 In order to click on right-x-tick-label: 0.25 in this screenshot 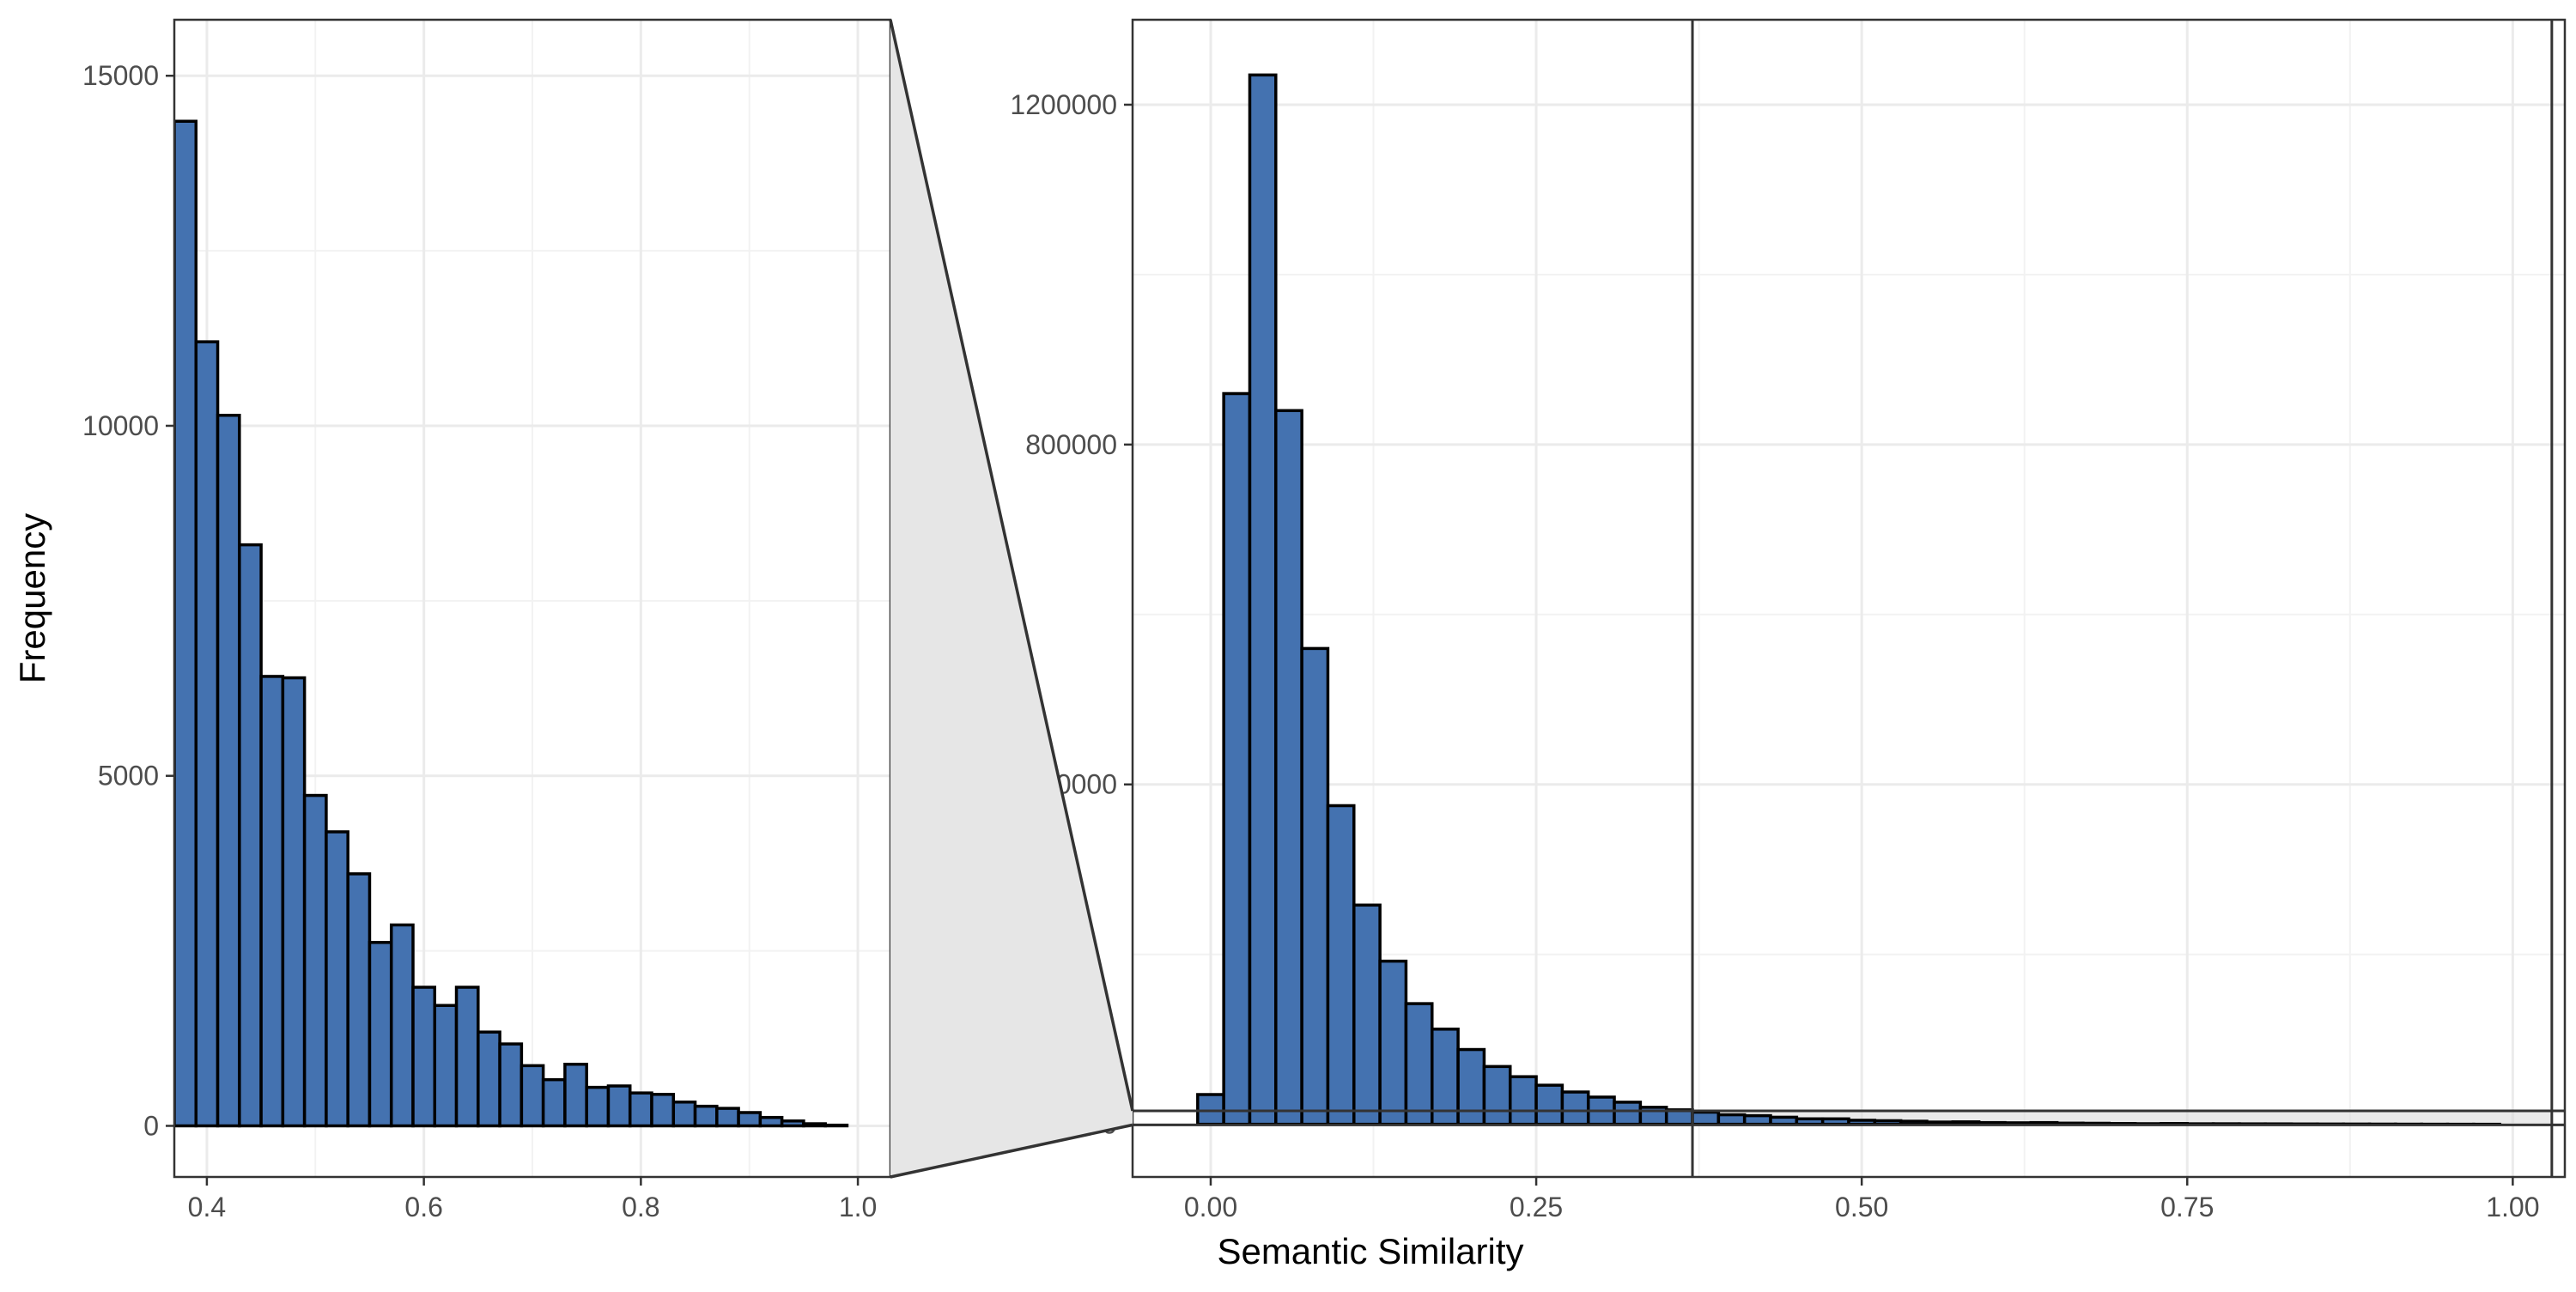, I will do `click(1536, 1207)`.